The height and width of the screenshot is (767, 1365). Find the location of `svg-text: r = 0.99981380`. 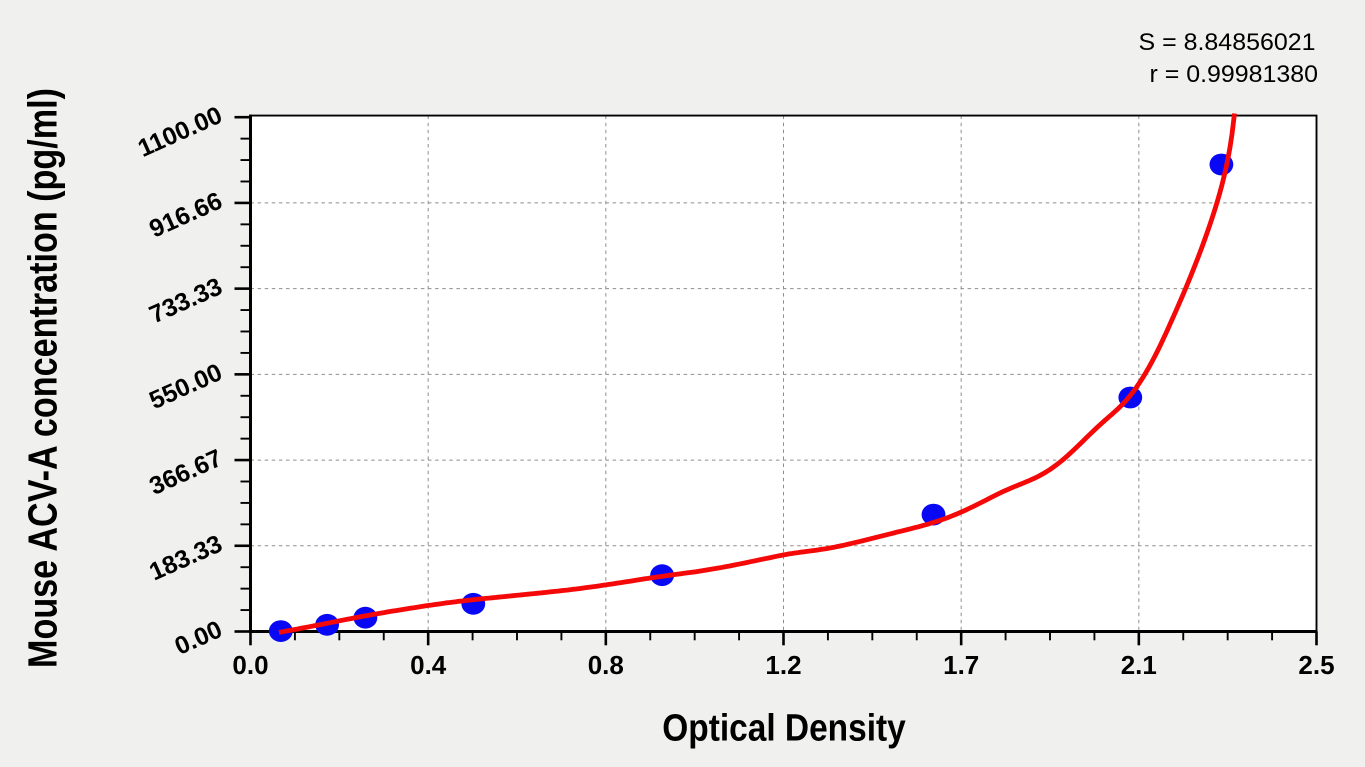

svg-text: r = 0.99981380 is located at coordinates (1234, 74).